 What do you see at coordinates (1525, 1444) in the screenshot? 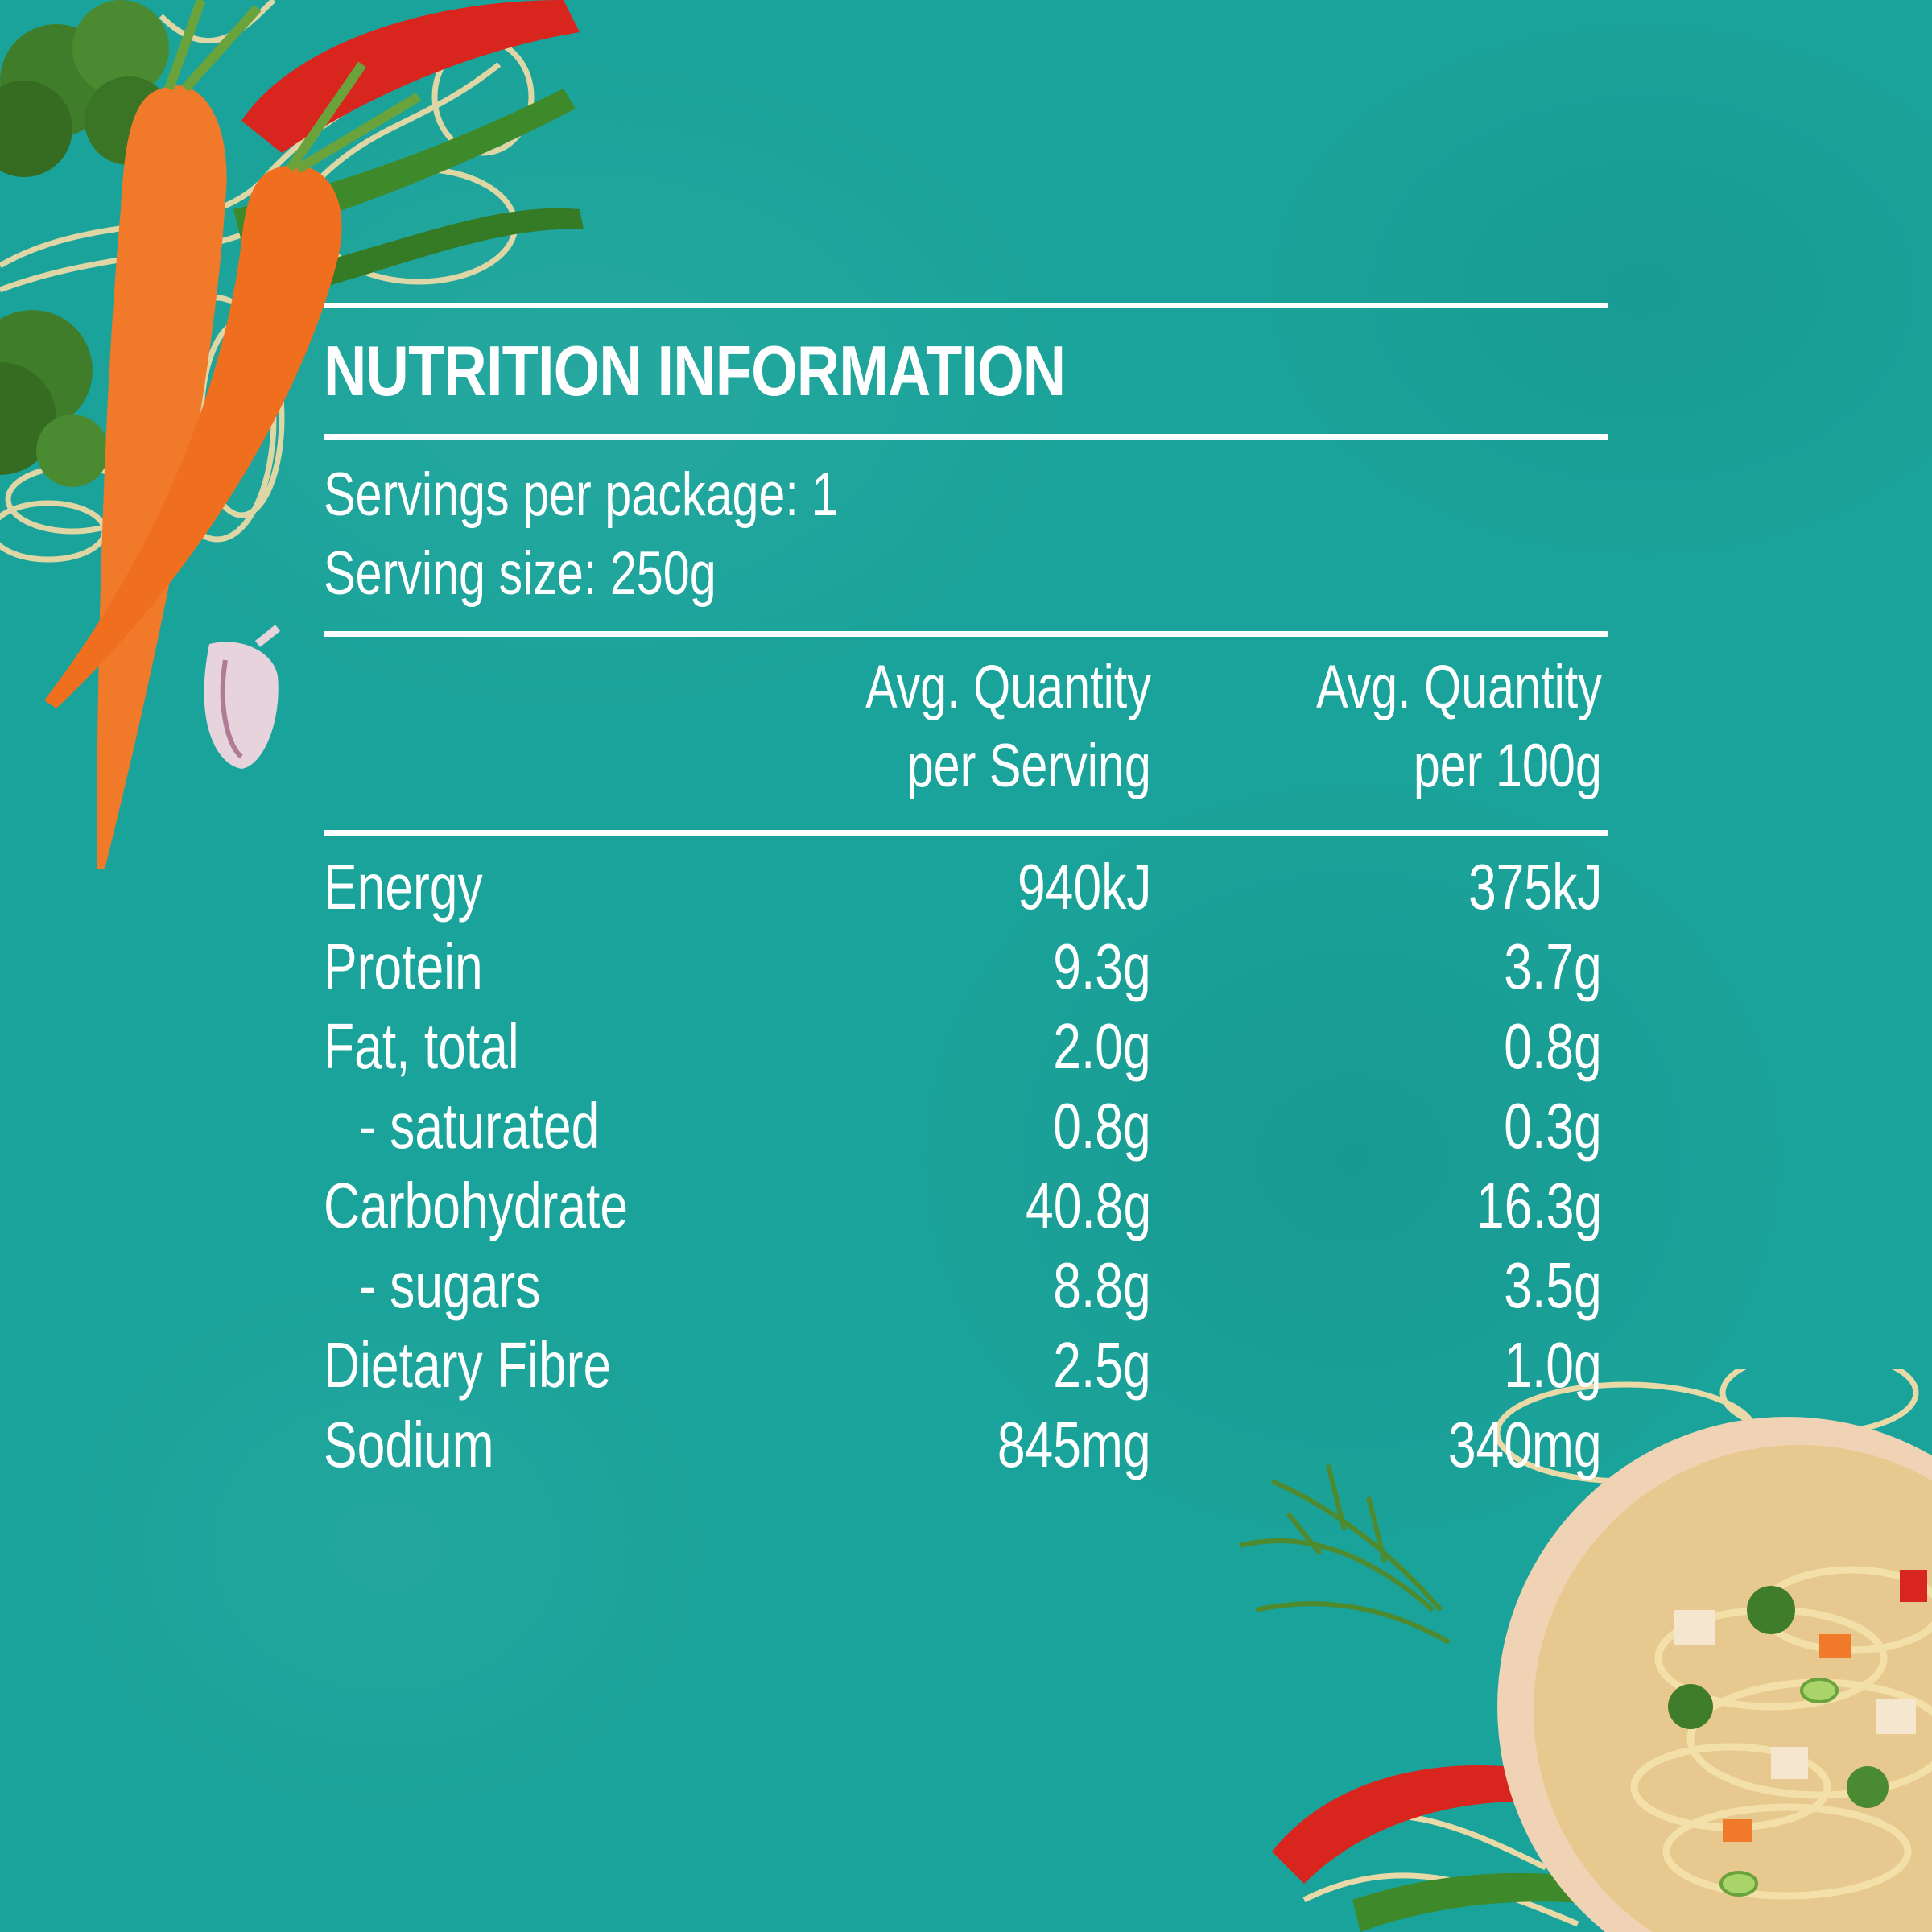
I see `value-per-100g: 340mg` at bounding box center [1525, 1444].